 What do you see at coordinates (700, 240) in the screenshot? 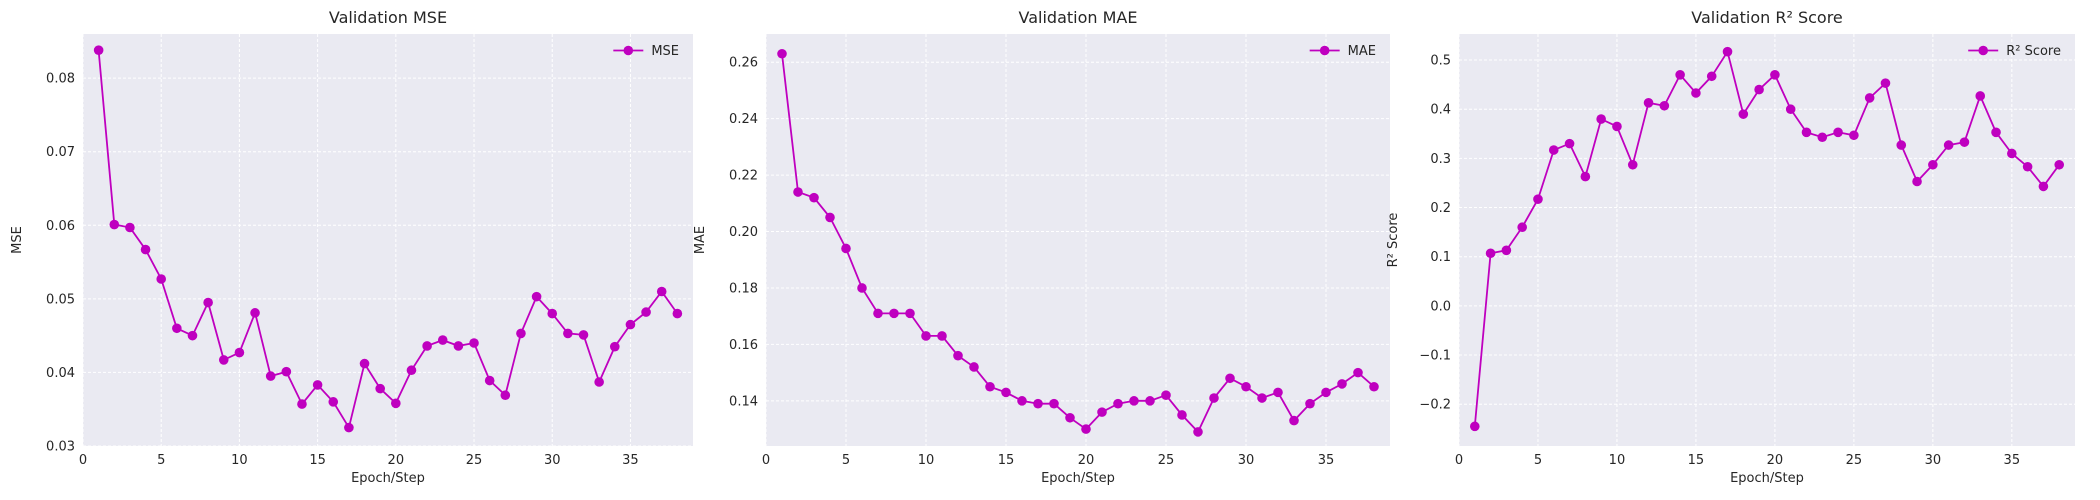
I see `y-axis-label: MAE` at bounding box center [700, 240].